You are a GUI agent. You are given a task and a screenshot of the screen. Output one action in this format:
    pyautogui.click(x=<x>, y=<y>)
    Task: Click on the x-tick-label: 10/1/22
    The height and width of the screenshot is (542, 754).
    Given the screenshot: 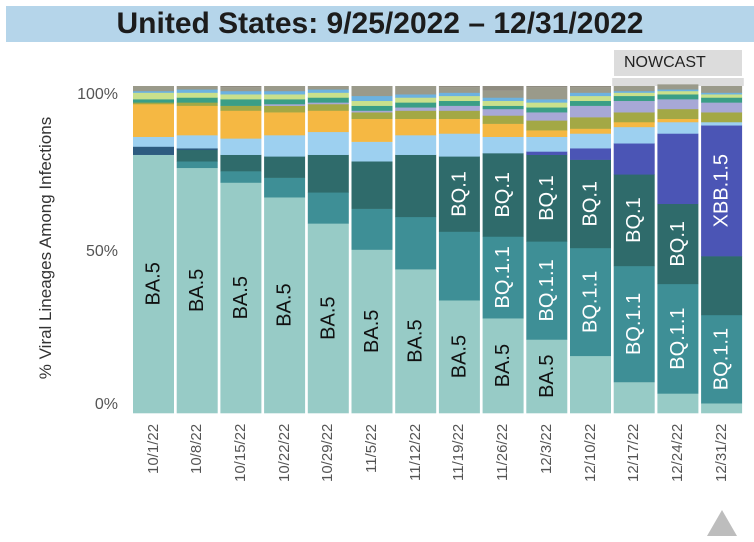 What is the action you would take?
    pyautogui.click(x=153, y=449)
    